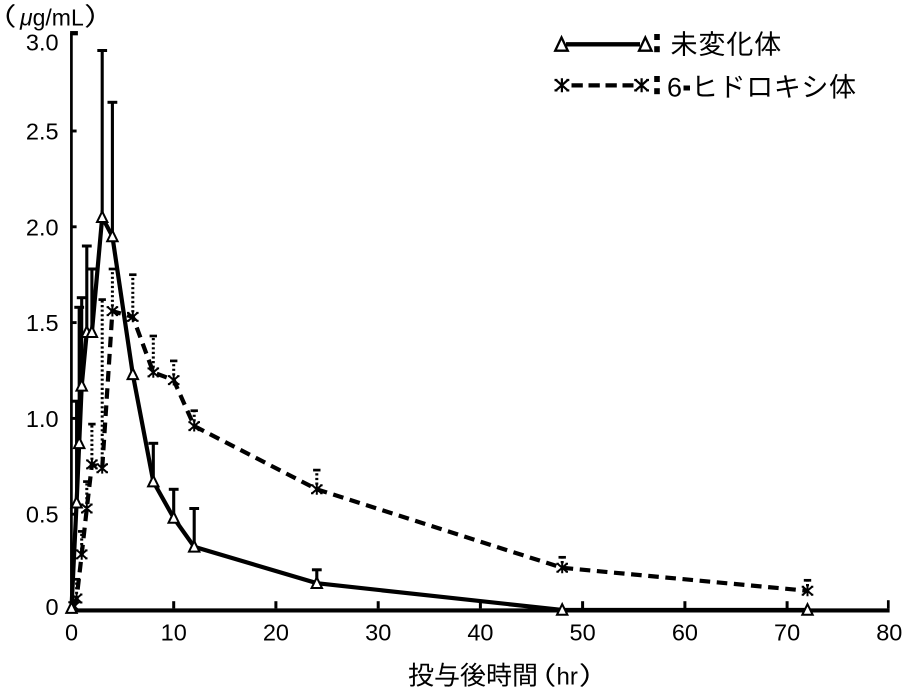 The image size is (907, 694). Describe the element at coordinates (42, 515) in the screenshot. I see `svg-text: 0.5` at that location.